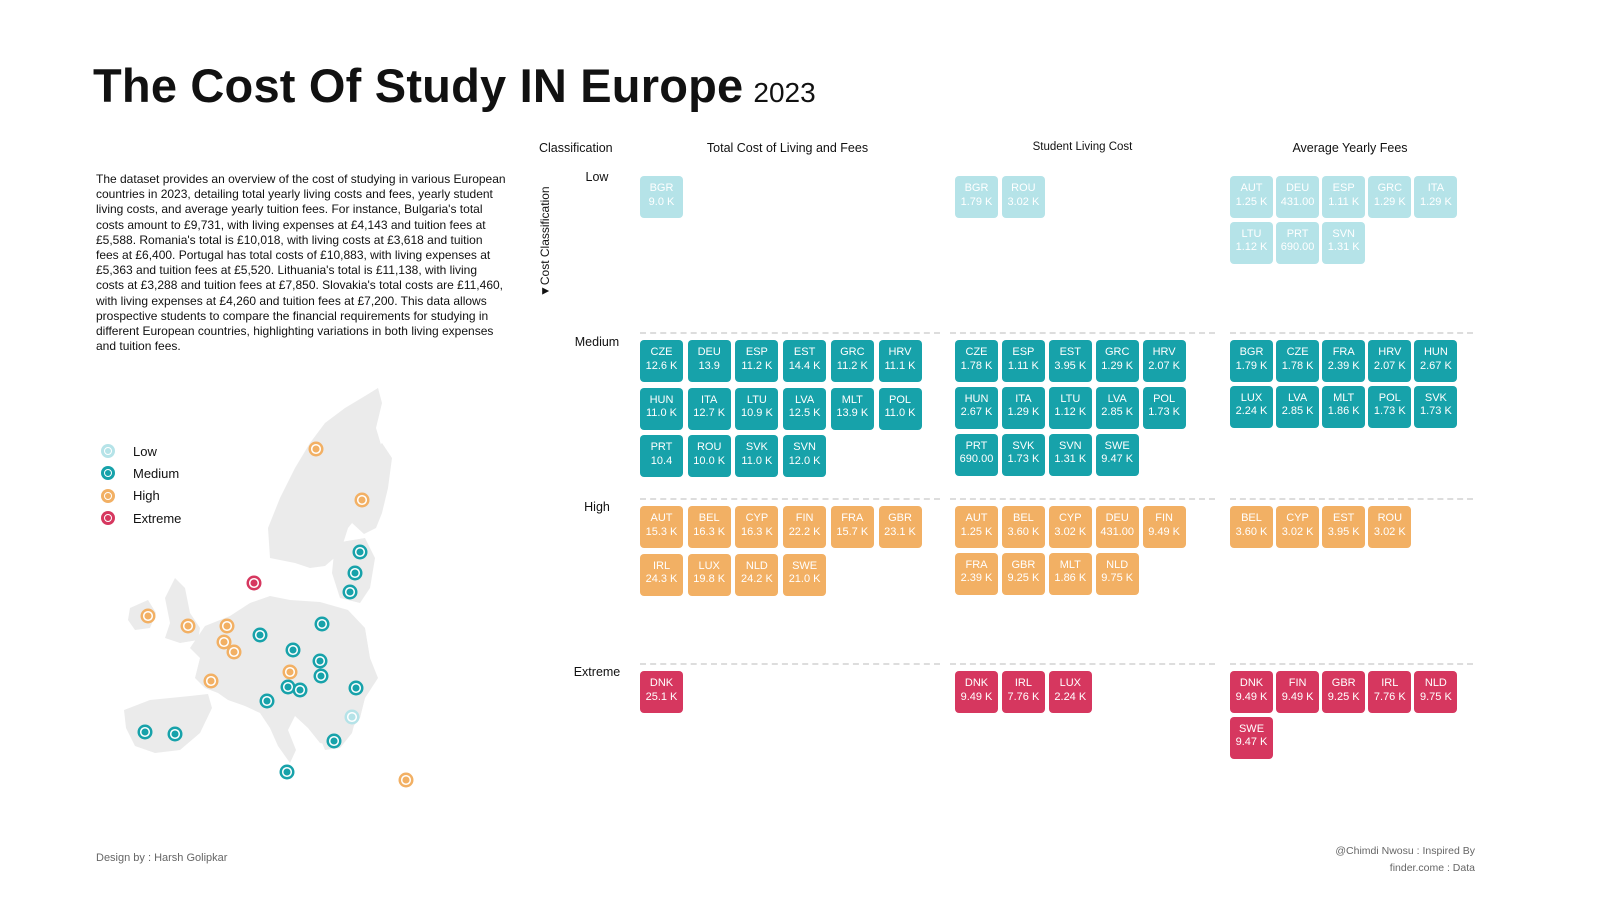 This screenshot has height=899, width=1599. I want to click on tile-irl: IRL 24.3 K, so click(661, 574).